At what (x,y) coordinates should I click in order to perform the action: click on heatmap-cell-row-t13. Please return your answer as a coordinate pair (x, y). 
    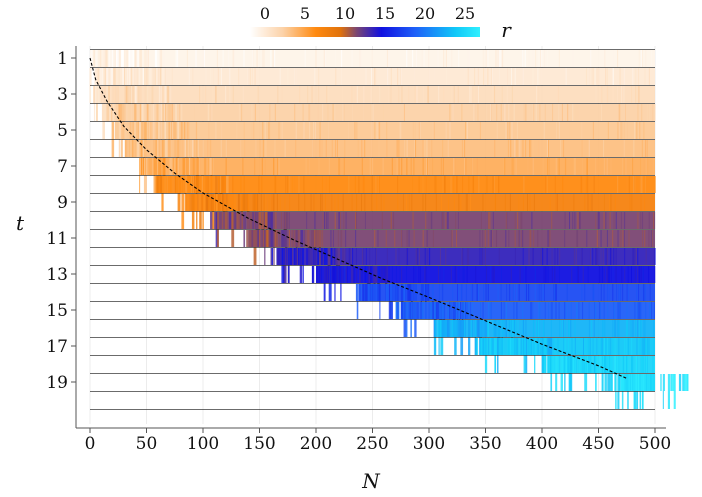
    Looking at the image, I should click on (485, 274).